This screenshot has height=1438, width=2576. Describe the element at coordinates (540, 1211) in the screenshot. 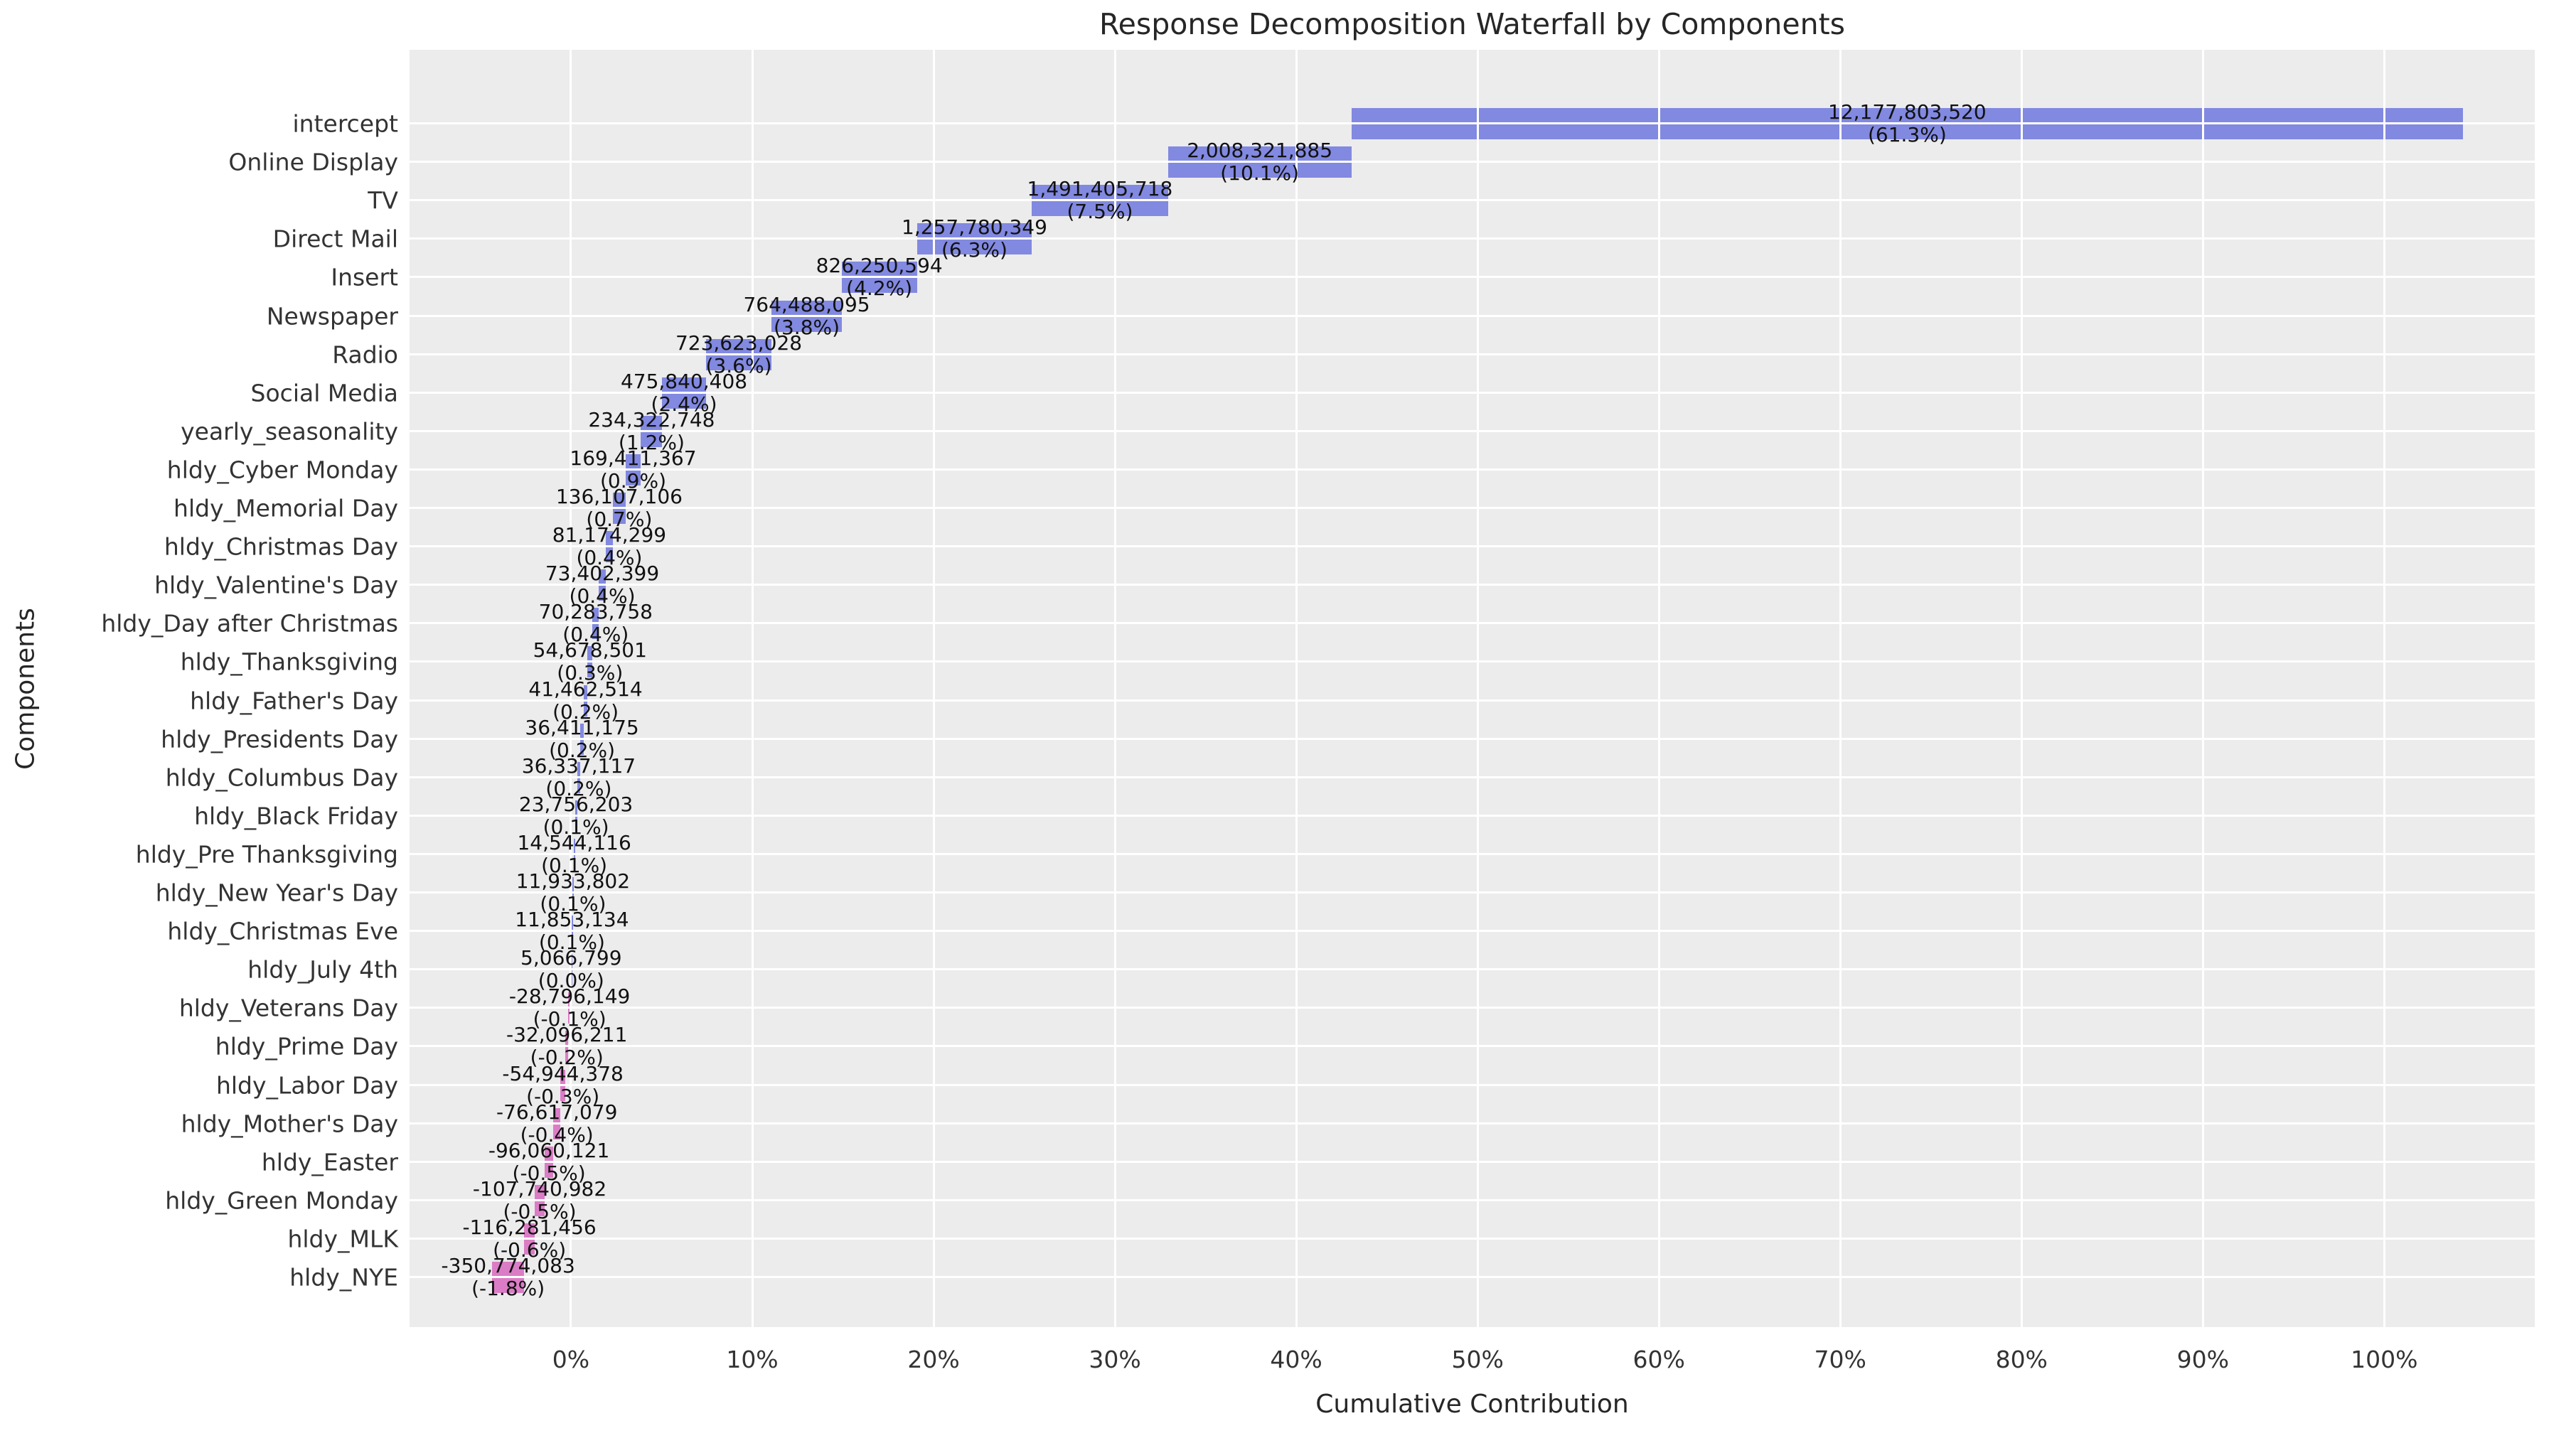

I see `bar-pct-label: (-0.5%)` at that location.